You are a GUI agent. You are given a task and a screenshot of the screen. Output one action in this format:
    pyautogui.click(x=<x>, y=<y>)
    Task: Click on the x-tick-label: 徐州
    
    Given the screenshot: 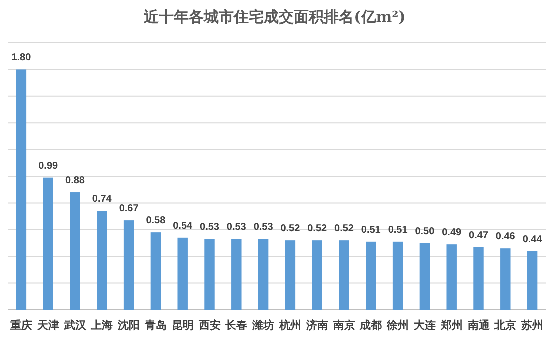 What is the action you would take?
    pyautogui.click(x=398, y=325)
    